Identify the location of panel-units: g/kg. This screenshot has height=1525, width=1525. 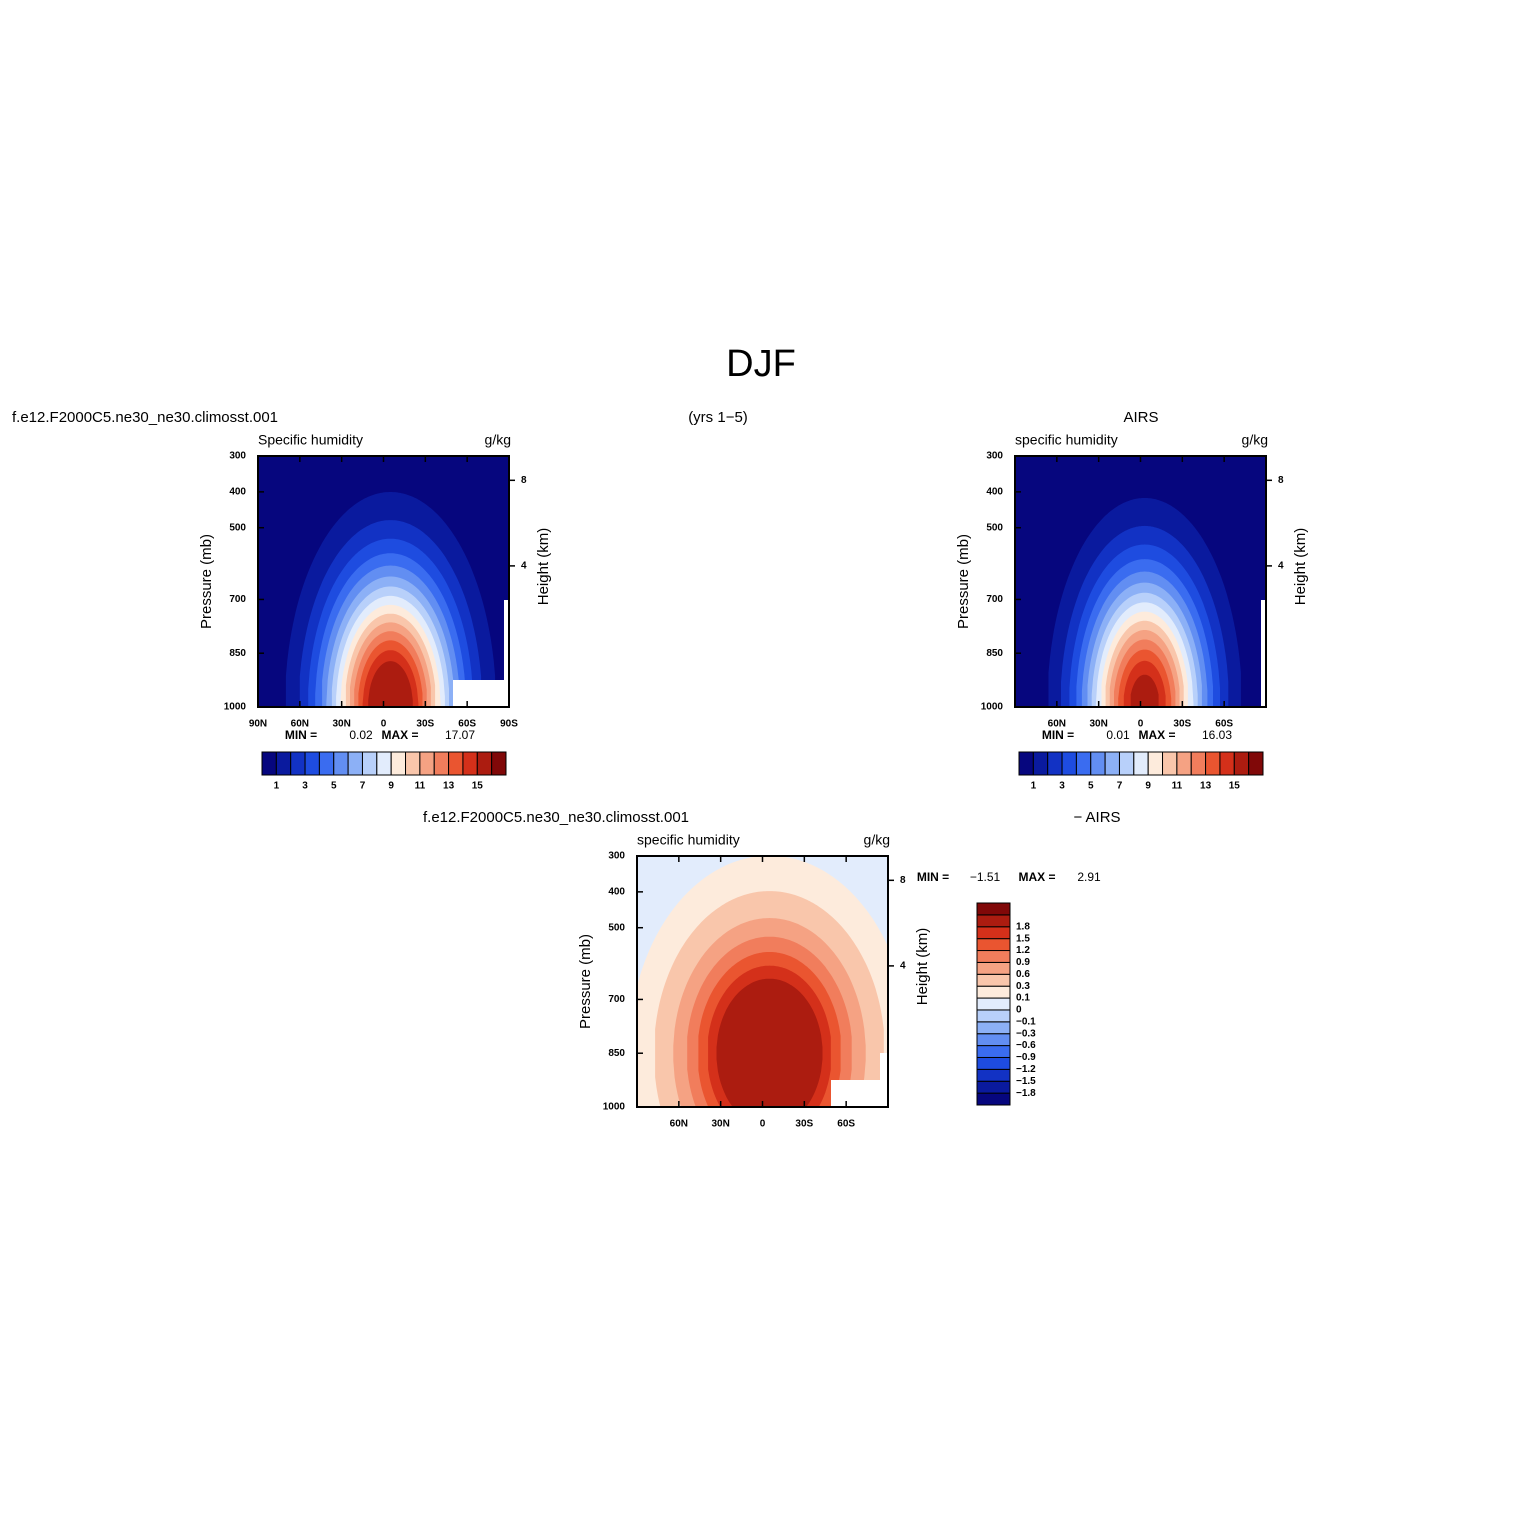
(498, 440).